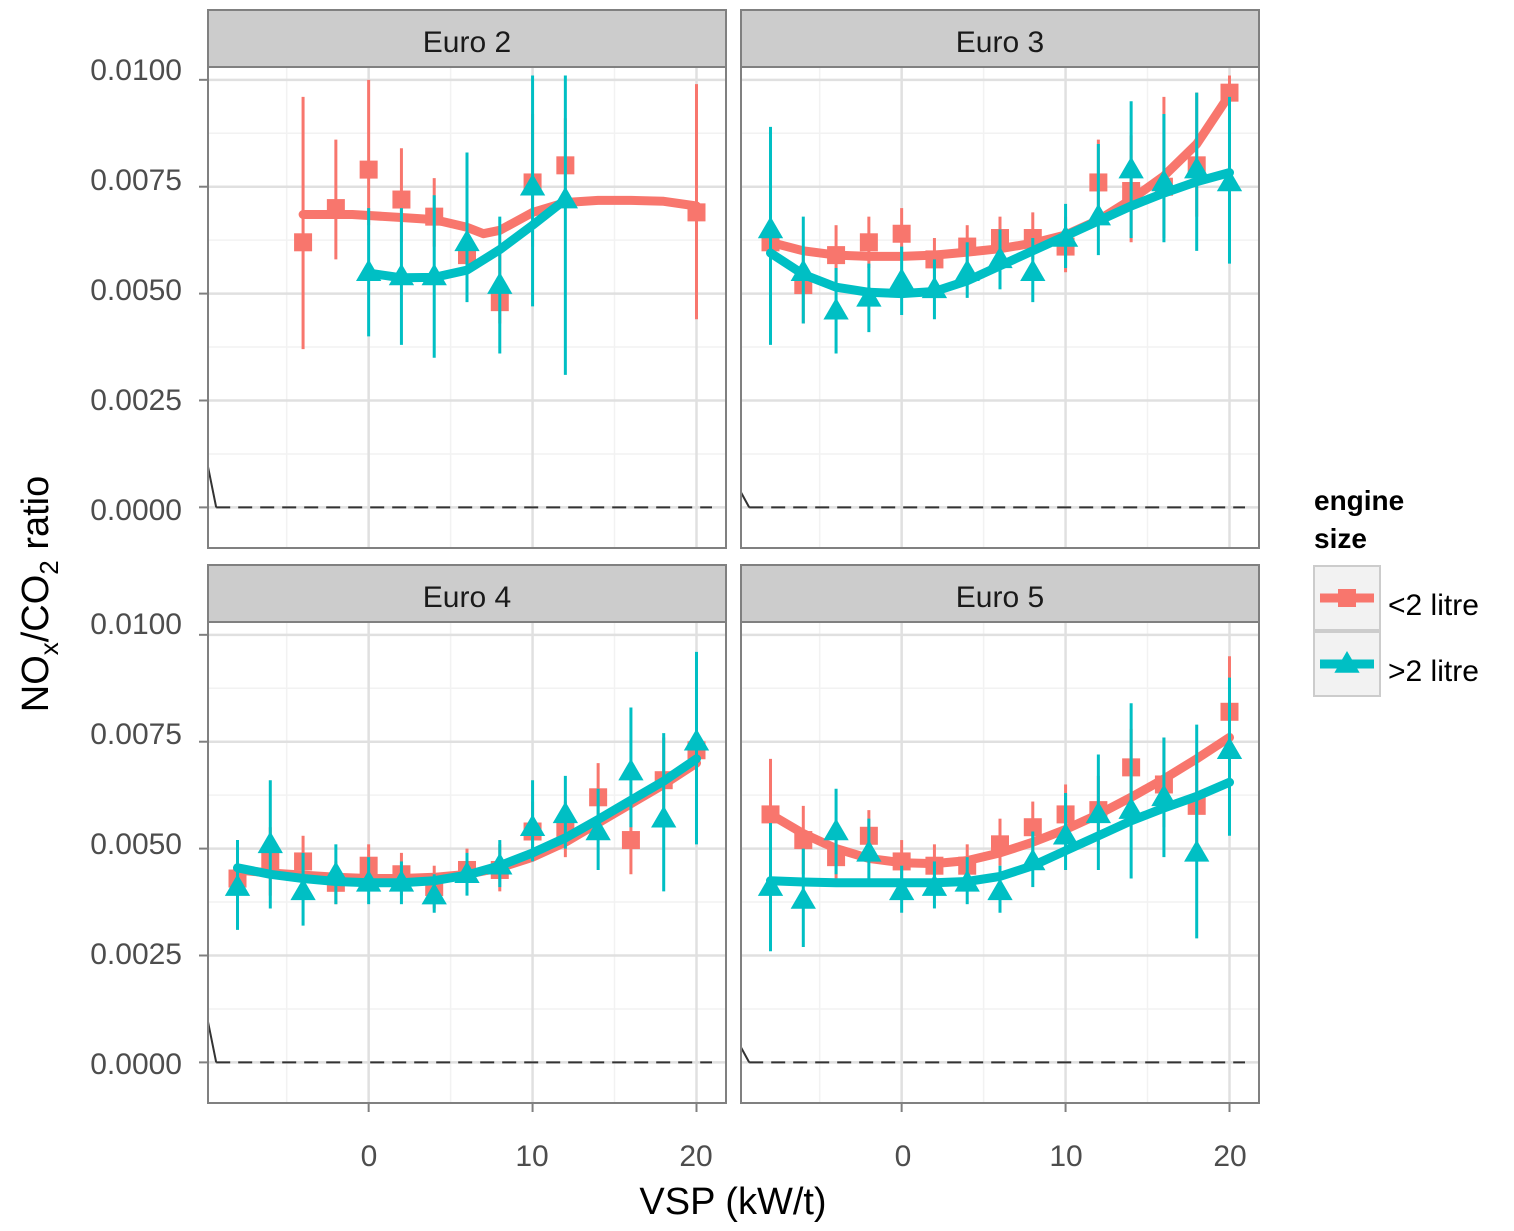 This screenshot has height=1231, width=1514. I want to click on legend: engine size <2 litre >2 litre, so click(1396, 591).